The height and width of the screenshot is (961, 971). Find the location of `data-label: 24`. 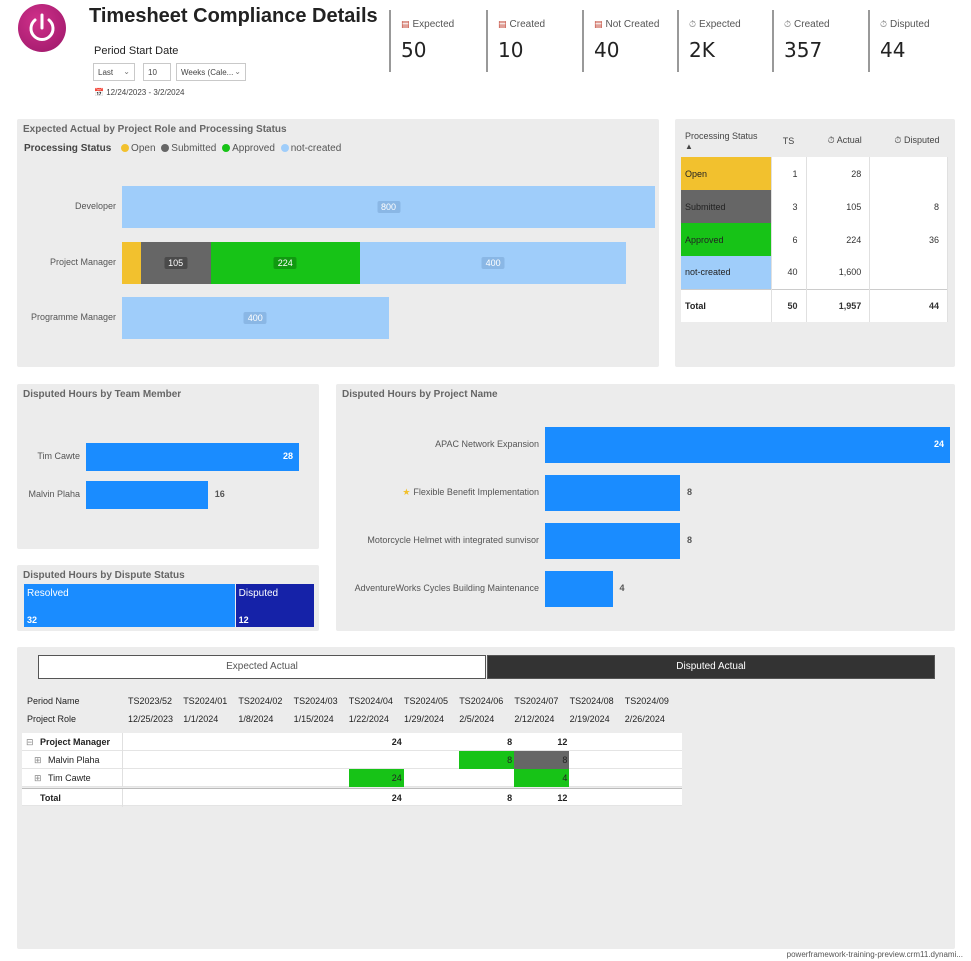

data-label: 24 is located at coordinates (939, 444).